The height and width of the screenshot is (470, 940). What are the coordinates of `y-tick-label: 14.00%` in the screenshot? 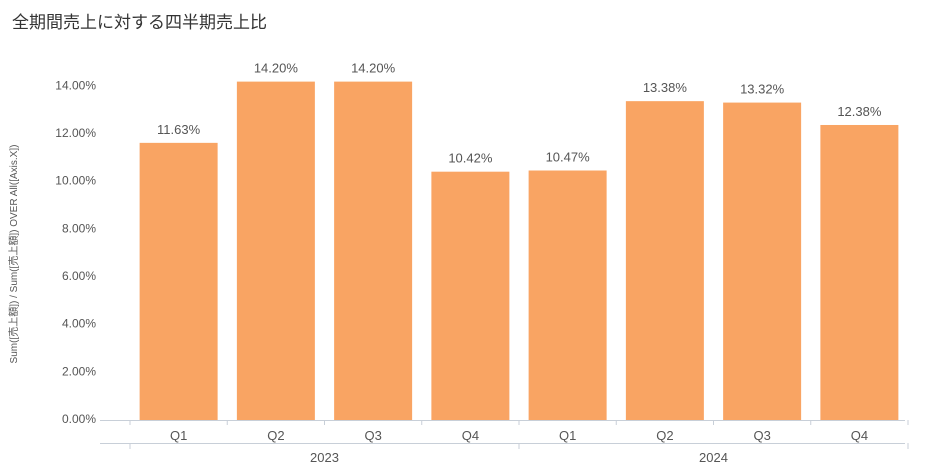 It's located at (75, 85).